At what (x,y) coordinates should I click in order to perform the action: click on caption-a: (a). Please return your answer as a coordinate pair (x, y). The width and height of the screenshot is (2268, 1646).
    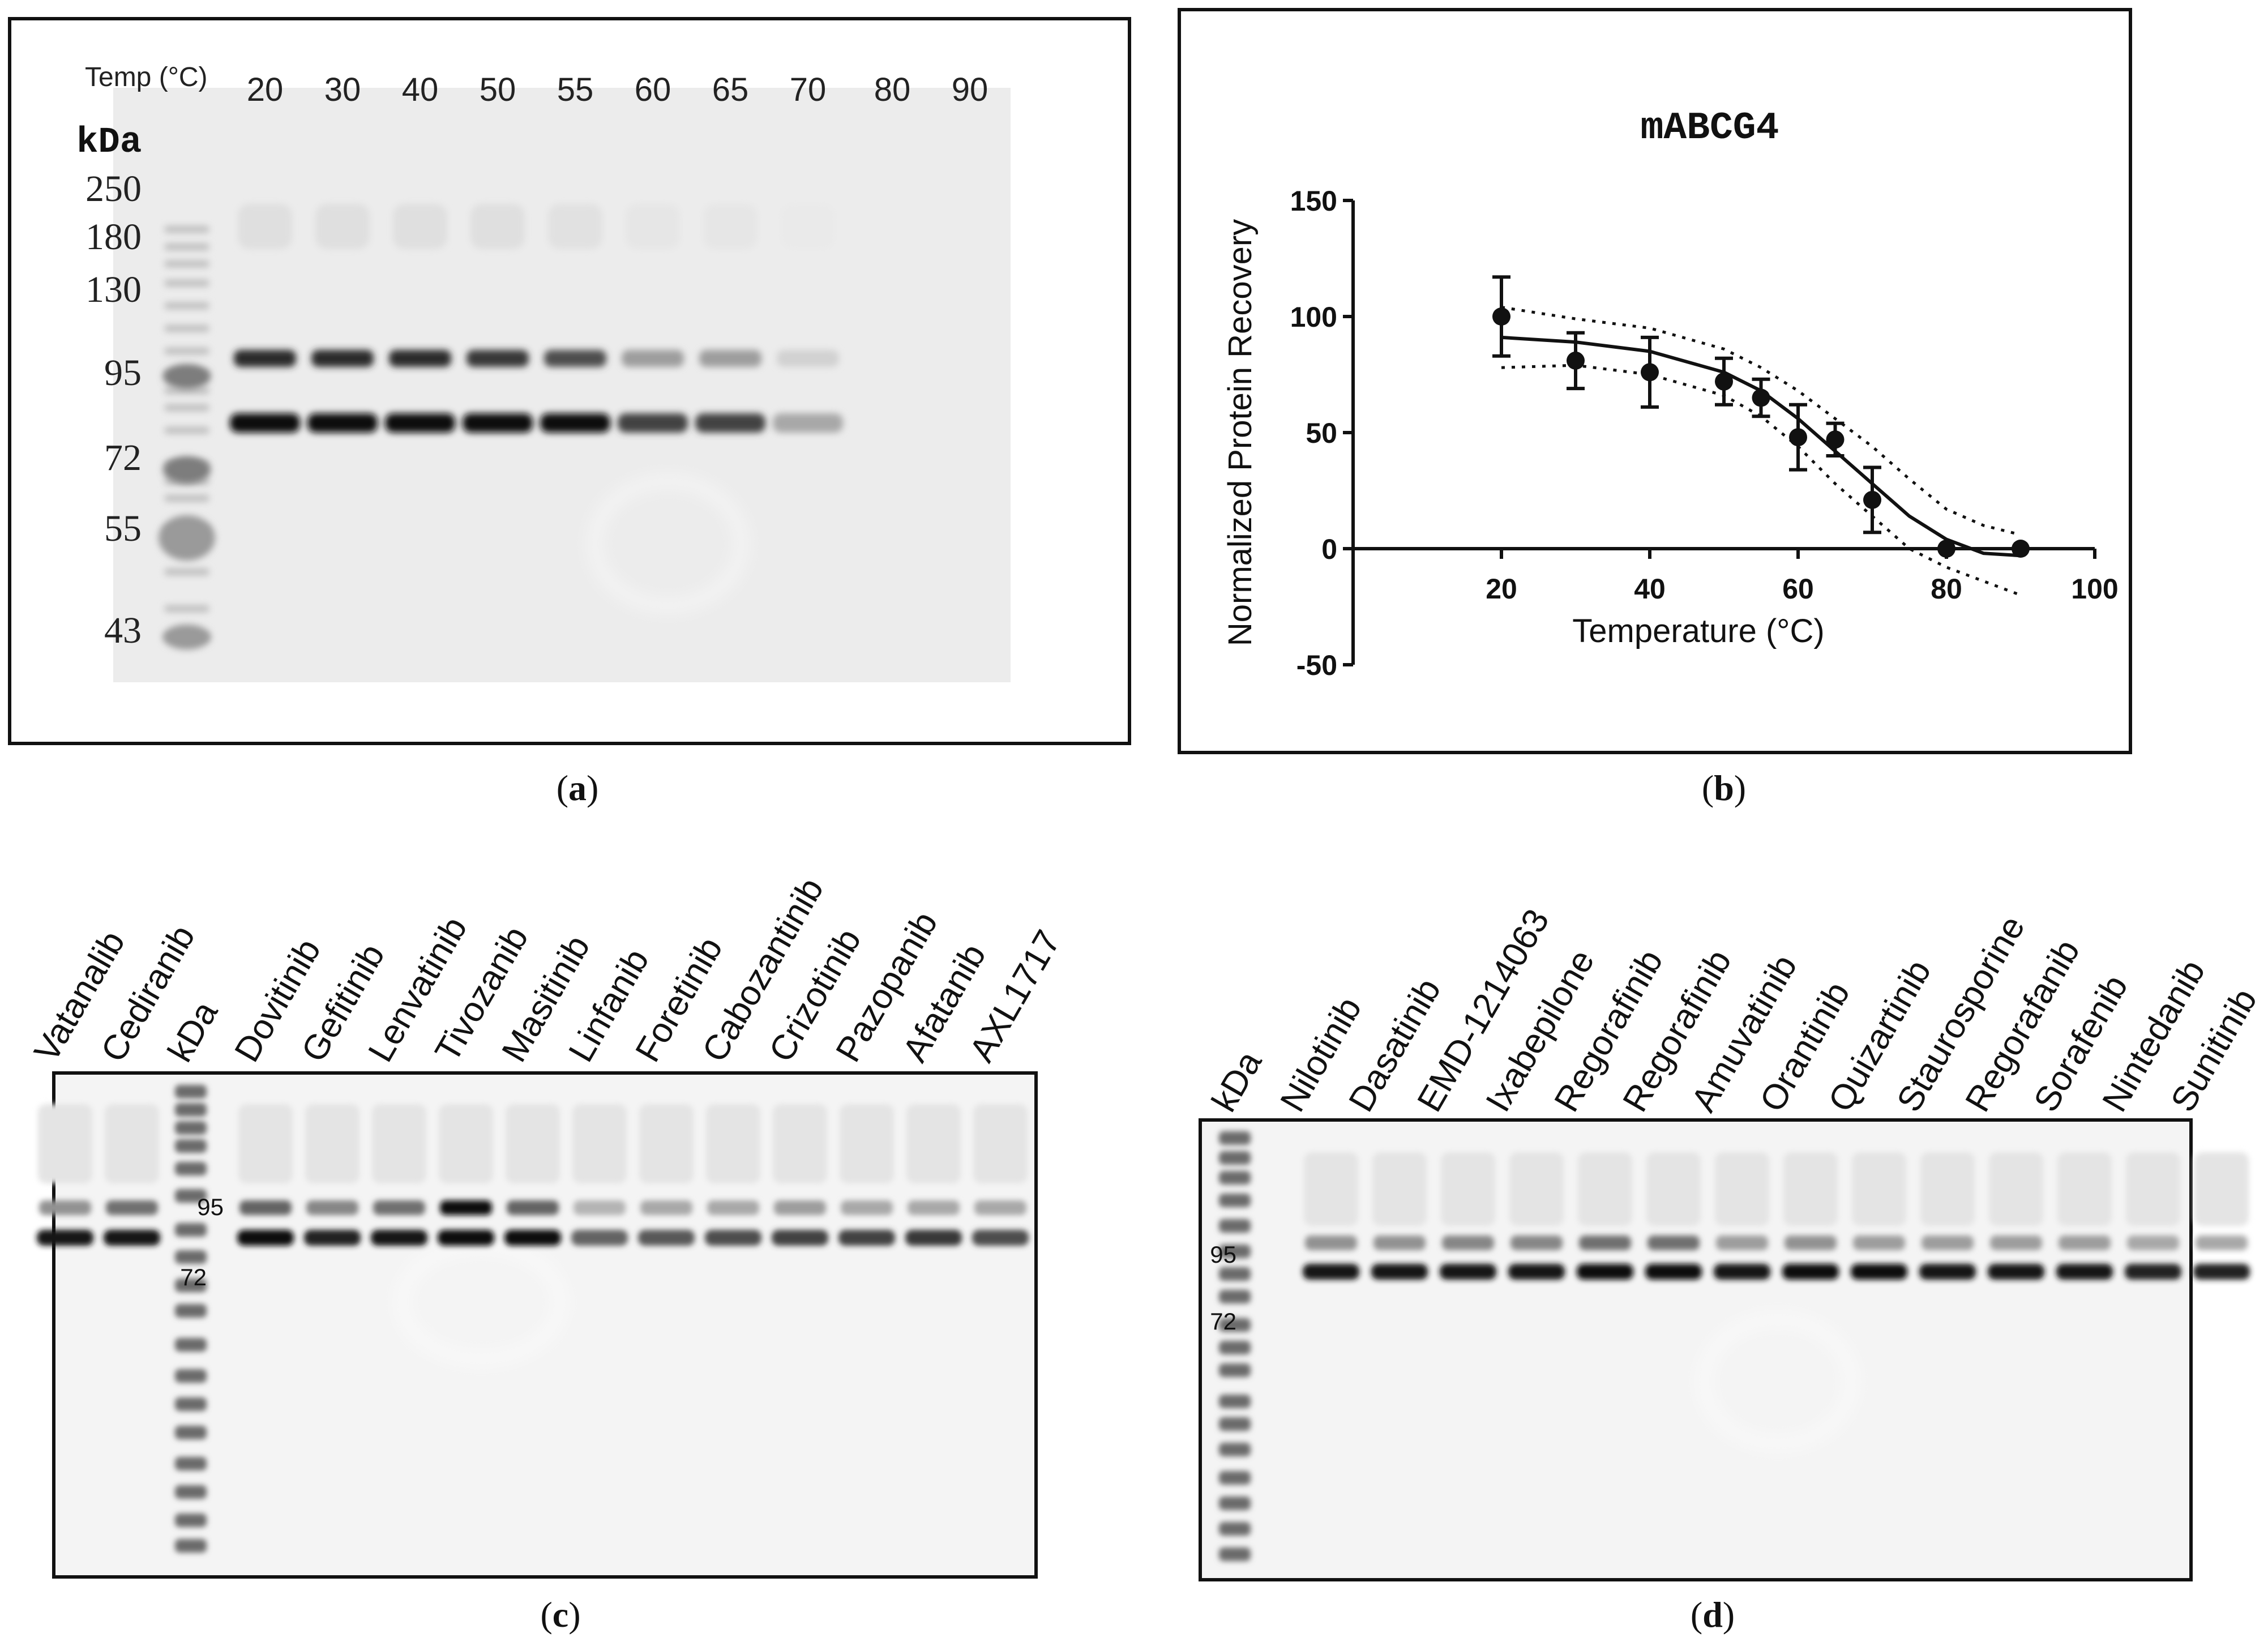
    Looking at the image, I should click on (577, 788).